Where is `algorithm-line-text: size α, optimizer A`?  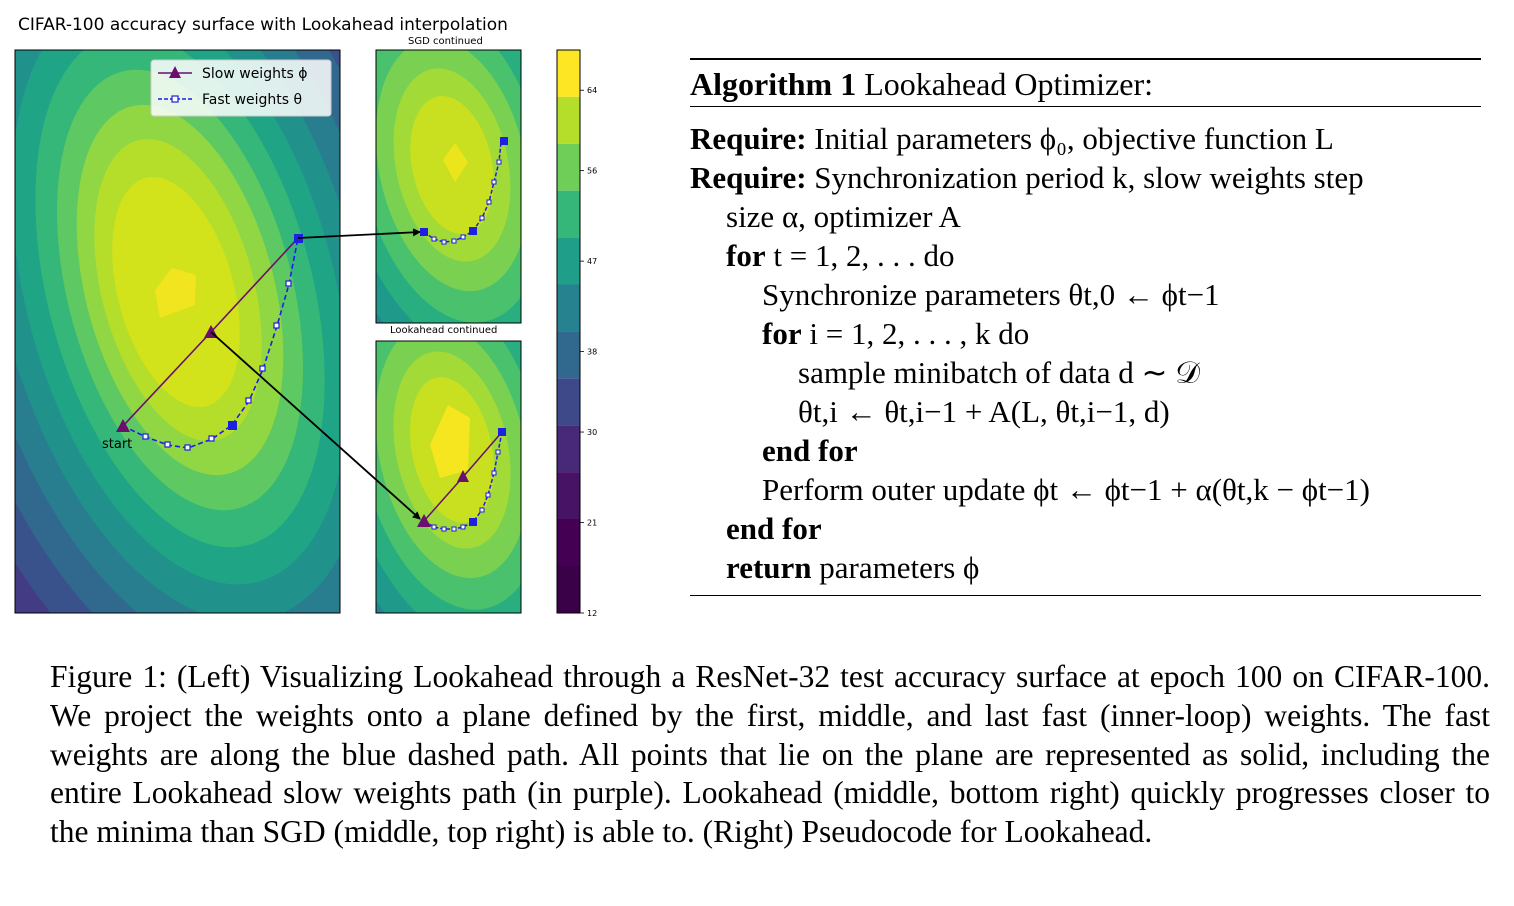 algorithm-line-text: size α, optimizer A is located at coordinates (843, 216).